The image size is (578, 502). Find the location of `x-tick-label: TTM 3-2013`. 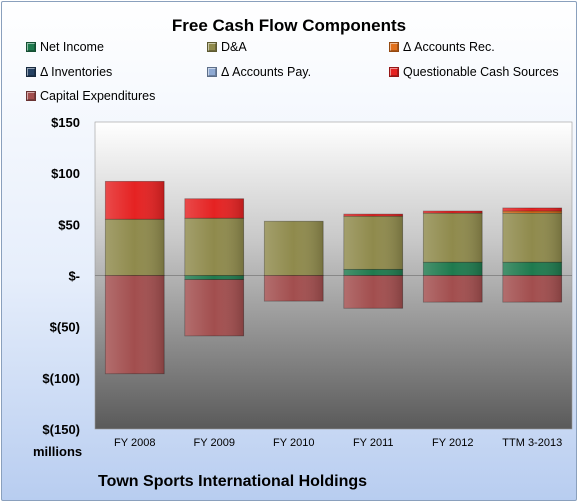

x-tick-label: TTM 3-2013 is located at coordinates (532, 443).